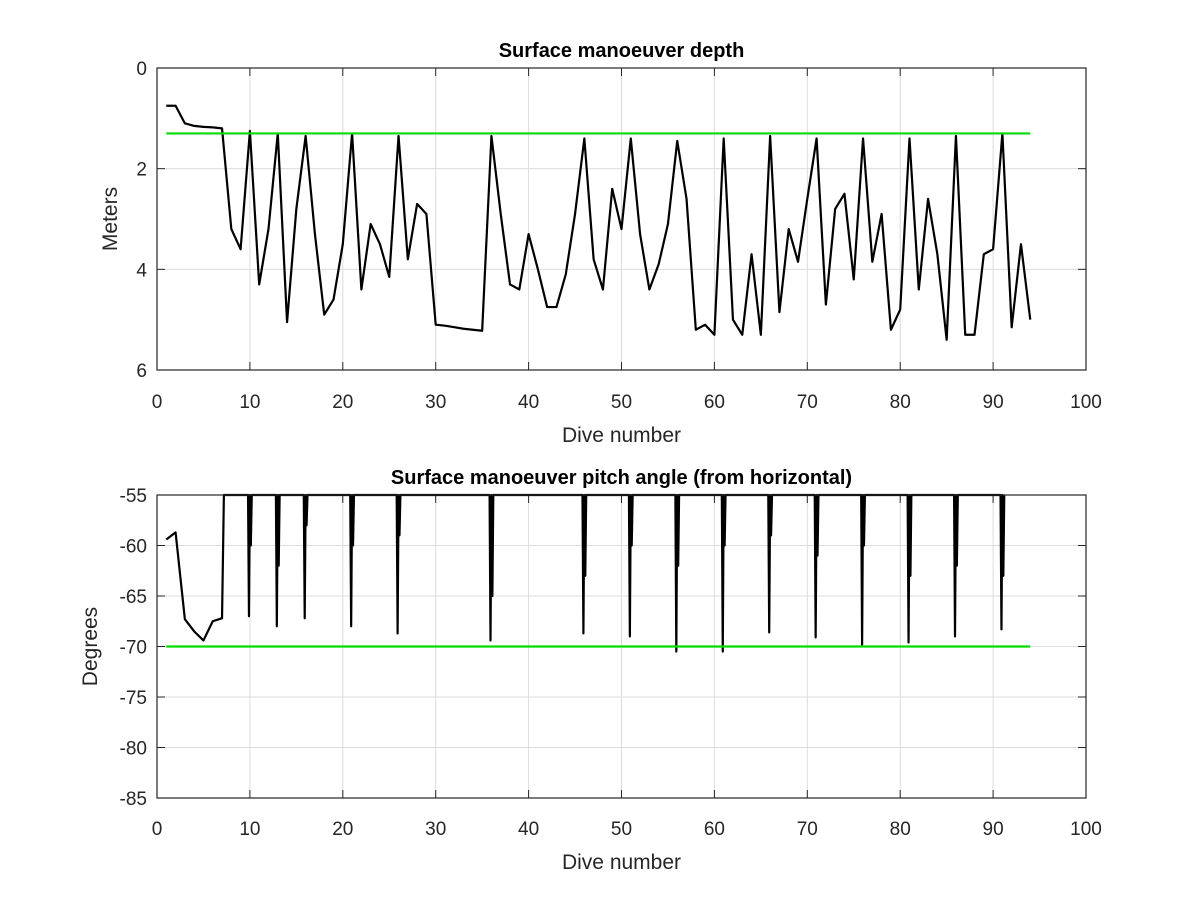 The width and height of the screenshot is (1200, 900). I want to click on pitch-x-tick-label: 40, so click(528, 829).